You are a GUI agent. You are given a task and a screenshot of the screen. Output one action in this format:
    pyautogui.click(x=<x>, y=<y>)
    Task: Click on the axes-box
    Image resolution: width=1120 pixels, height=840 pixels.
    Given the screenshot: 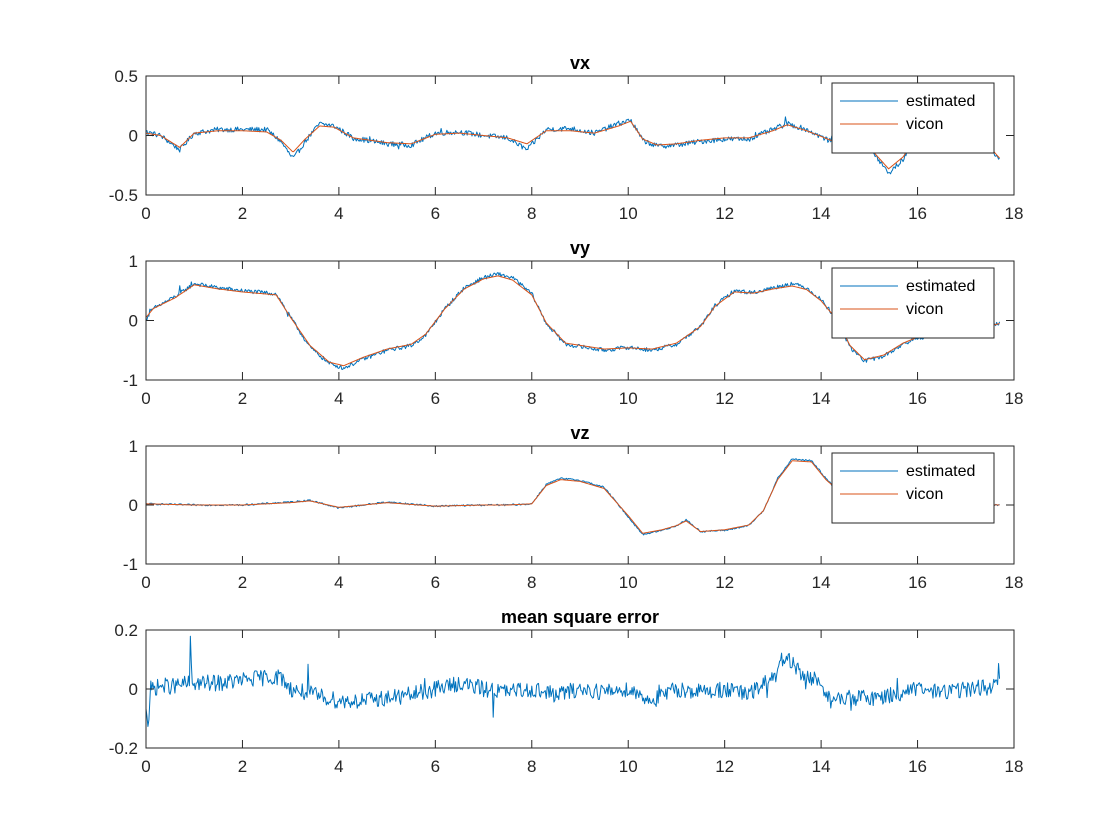 What is the action you would take?
    pyautogui.click(x=580, y=689)
    